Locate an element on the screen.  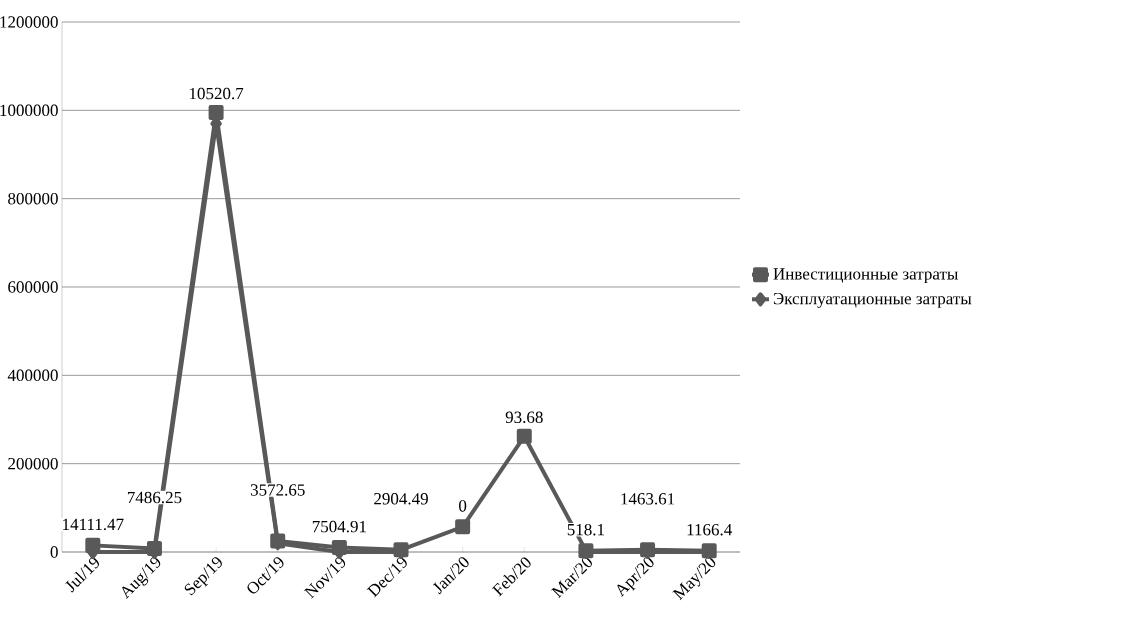
annotation: 93.68 is located at coordinates (524, 417).